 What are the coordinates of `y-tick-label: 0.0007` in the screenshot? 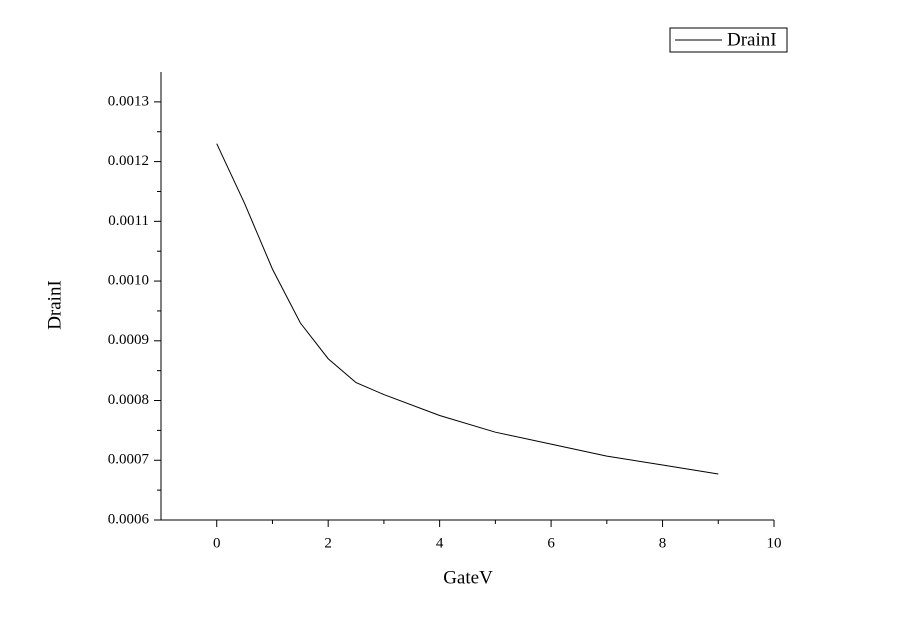 It's located at (129, 460).